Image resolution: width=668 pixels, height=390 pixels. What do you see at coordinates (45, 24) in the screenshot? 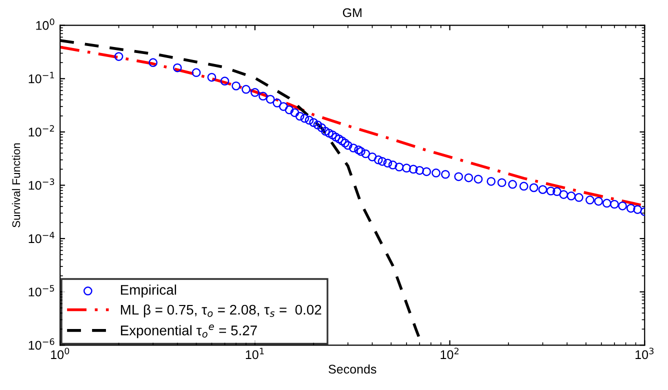
I see `y-tick-label: 10$^{0}$` at bounding box center [45, 24].